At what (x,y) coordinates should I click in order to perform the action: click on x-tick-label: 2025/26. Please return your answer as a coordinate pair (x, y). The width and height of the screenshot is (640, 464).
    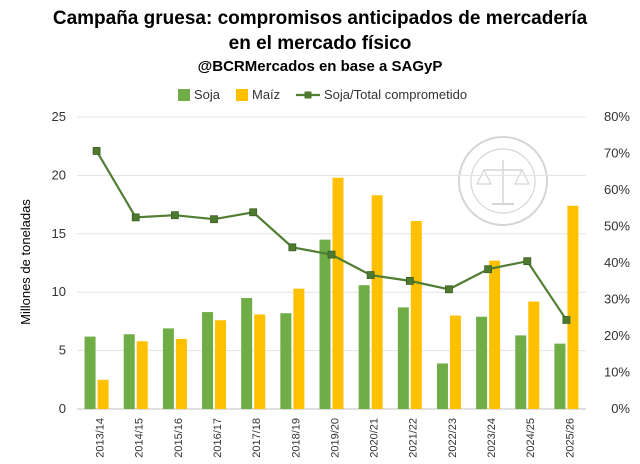
    Looking at the image, I should click on (570, 438).